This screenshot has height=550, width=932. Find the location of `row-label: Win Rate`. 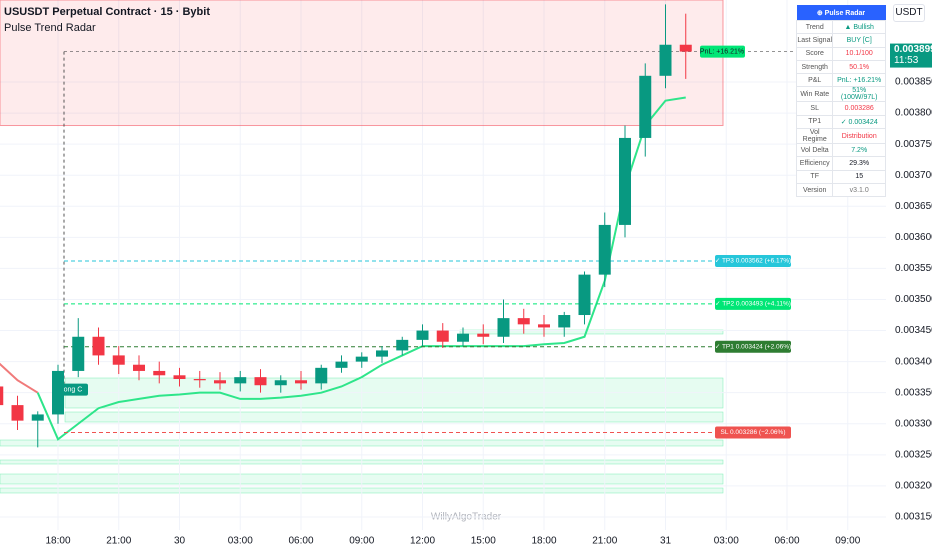

row-label: Win Rate is located at coordinates (814, 94).